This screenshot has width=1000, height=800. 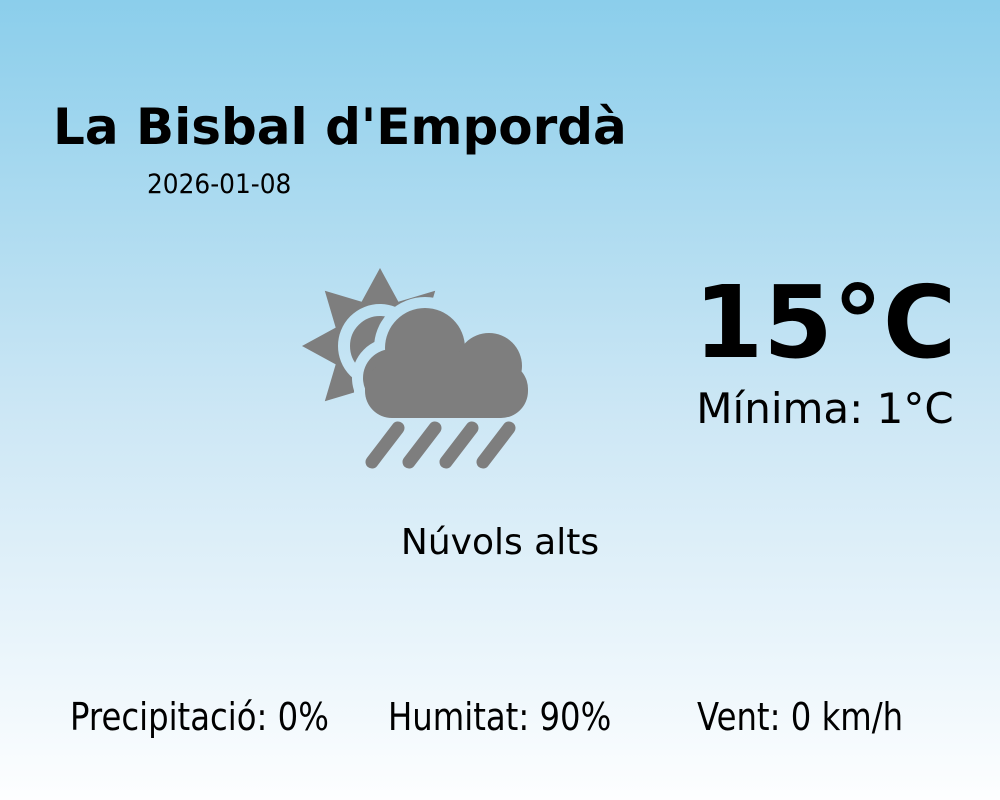 I want to click on humidity-label: Humitat: 90%, so click(x=500, y=717).